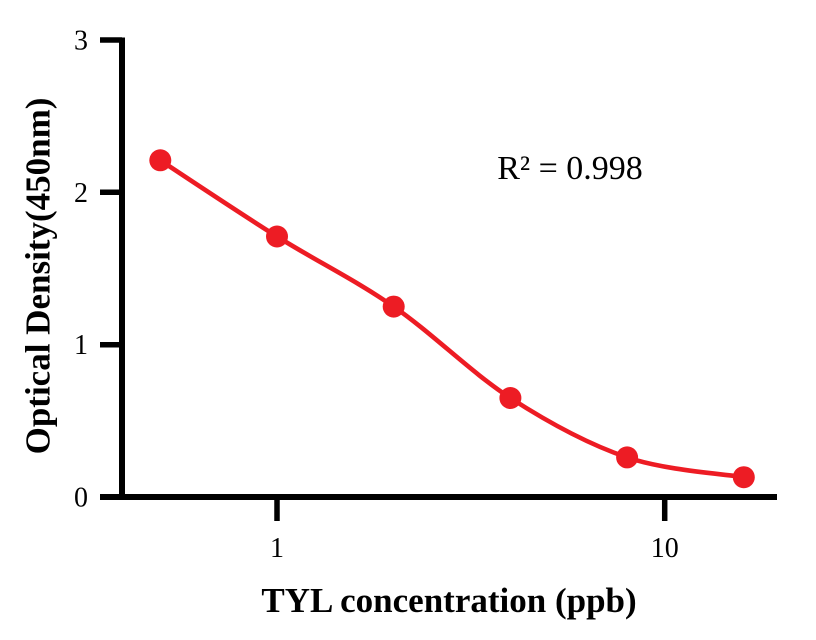 Image resolution: width=816 pixels, height=640 pixels. I want to click on y-tick-label-3: 3, so click(81, 41).